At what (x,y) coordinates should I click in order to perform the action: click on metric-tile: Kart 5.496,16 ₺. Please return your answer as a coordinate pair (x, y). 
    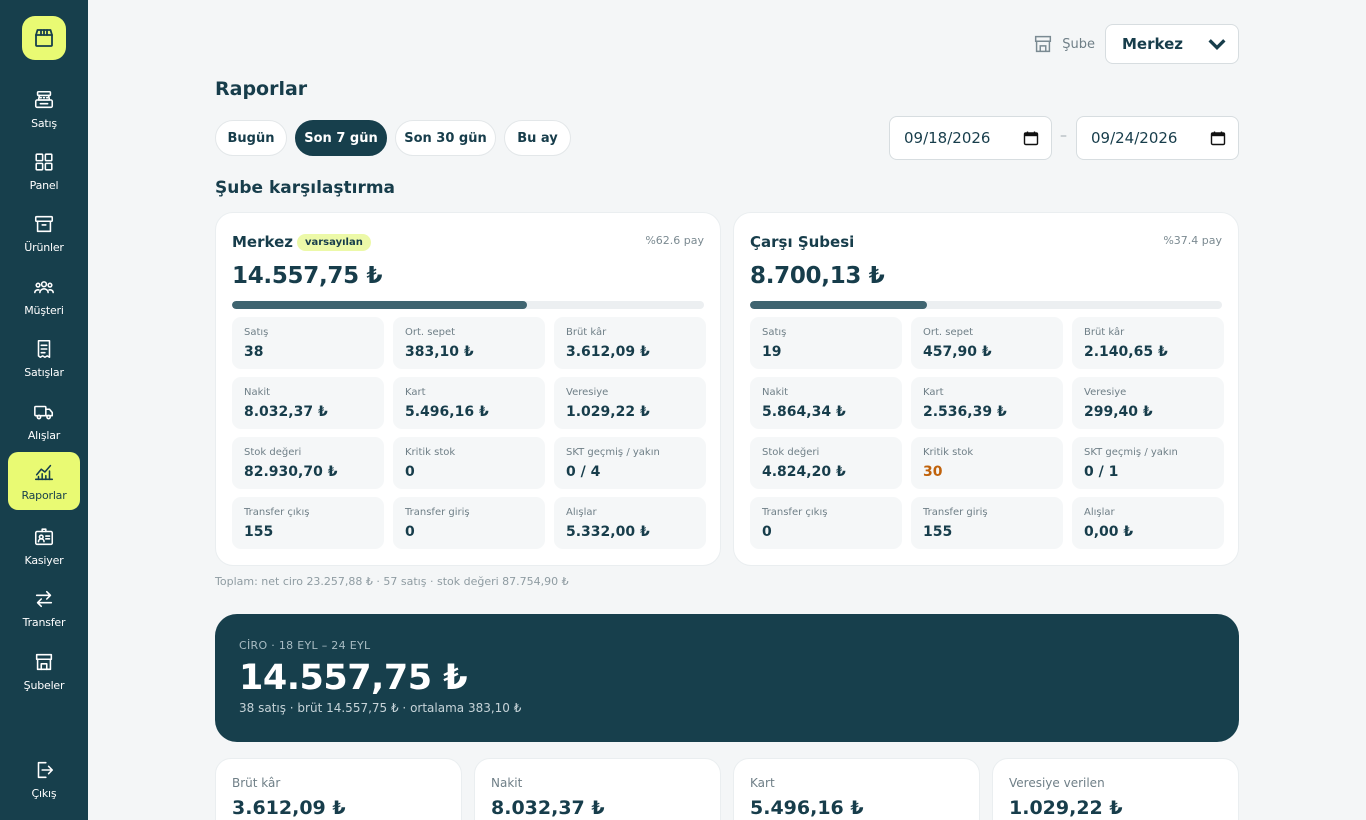
    Looking at the image, I should click on (469, 403).